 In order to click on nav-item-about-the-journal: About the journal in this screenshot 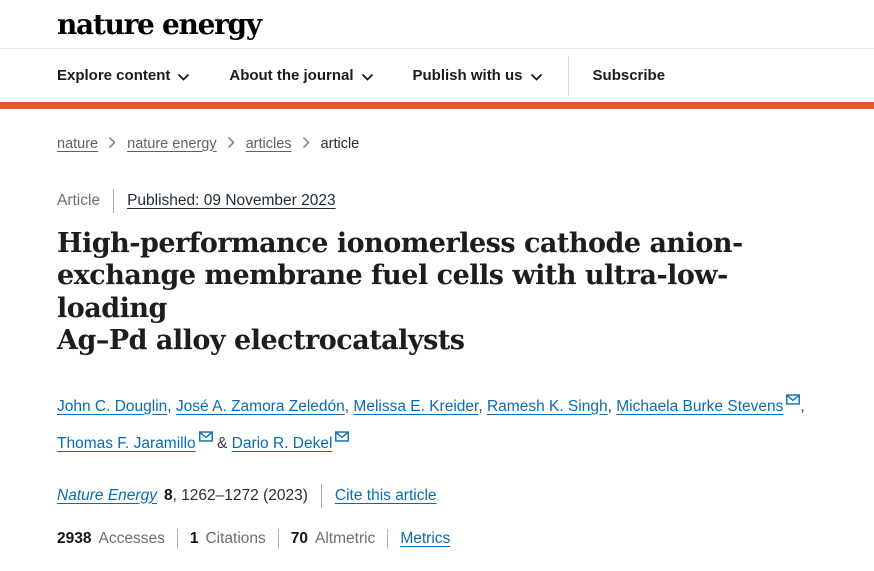, I will do `click(301, 75)`.